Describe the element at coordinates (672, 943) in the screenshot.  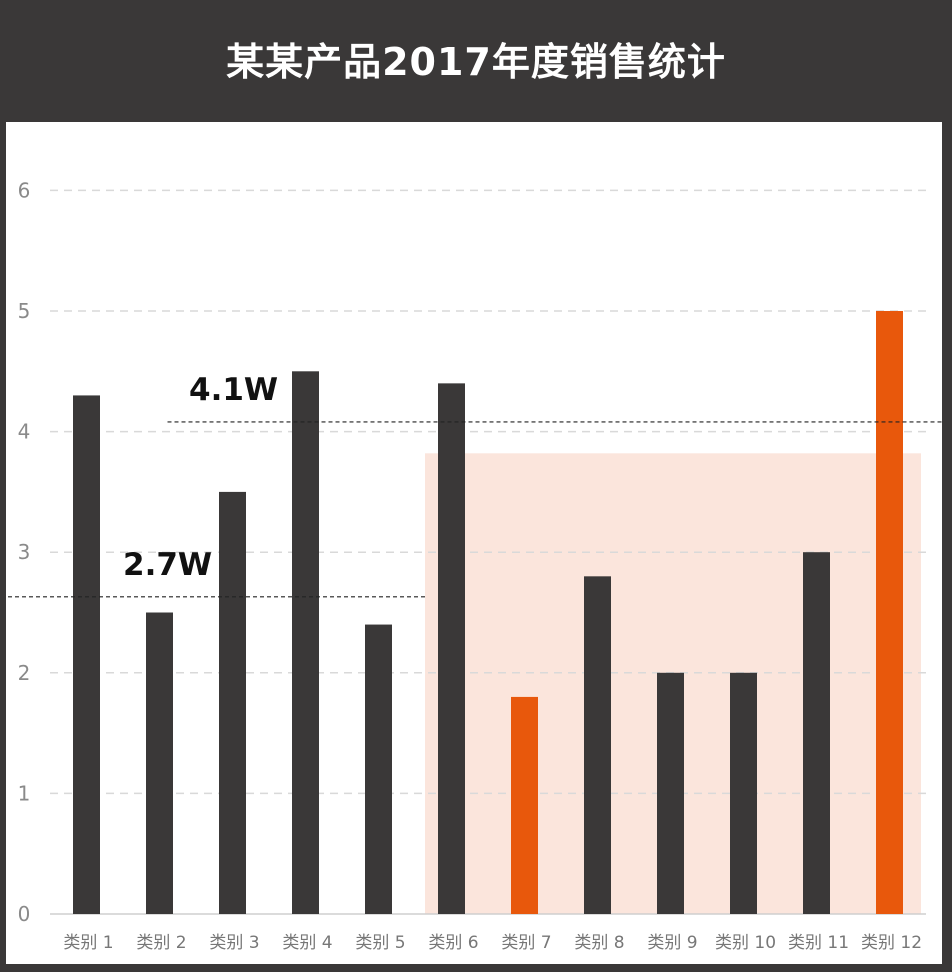
I see `x-tick-label: 类别 9` at that location.